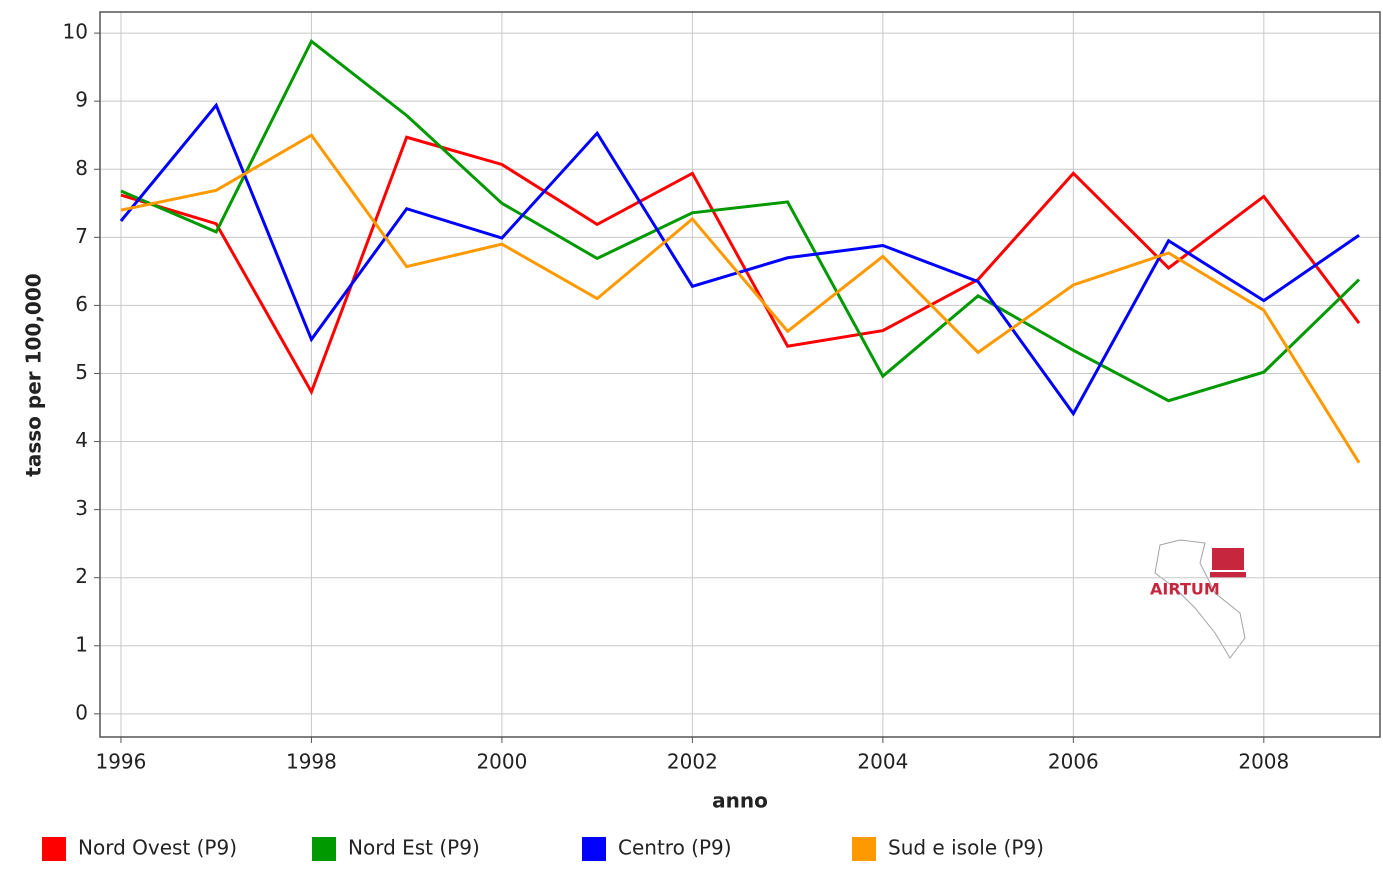 The image size is (1383, 872). Describe the element at coordinates (1073, 762) in the screenshot. I see `x-tick-label: 2006` at that location.